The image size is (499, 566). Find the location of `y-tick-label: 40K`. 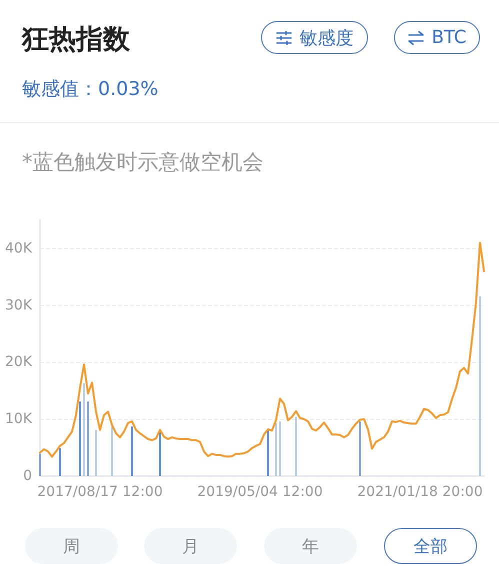

y-tick-label: 40K is located at coordinates (19, 248).